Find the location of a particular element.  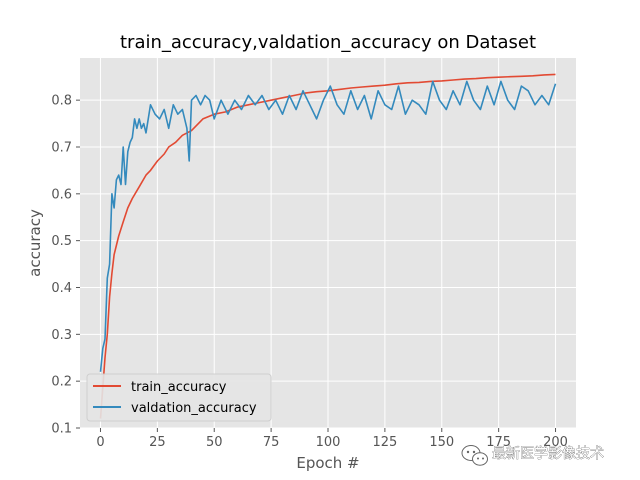

y-axis-label: accuracy is located at coordinates (35, 243).